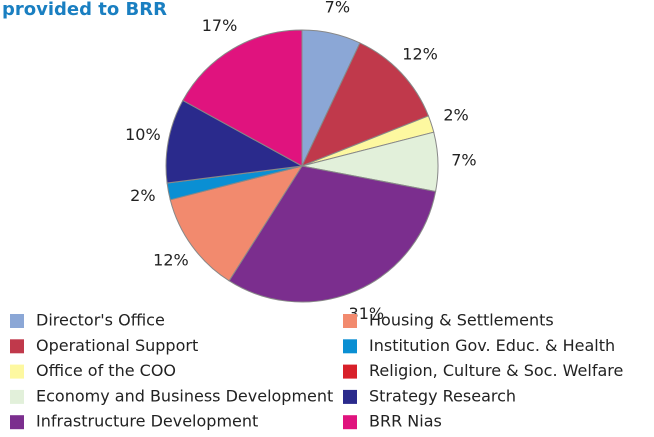  Describe the element at coordinates (143, 134) in the screenshot. I see `slice-label: 10%` at that location.